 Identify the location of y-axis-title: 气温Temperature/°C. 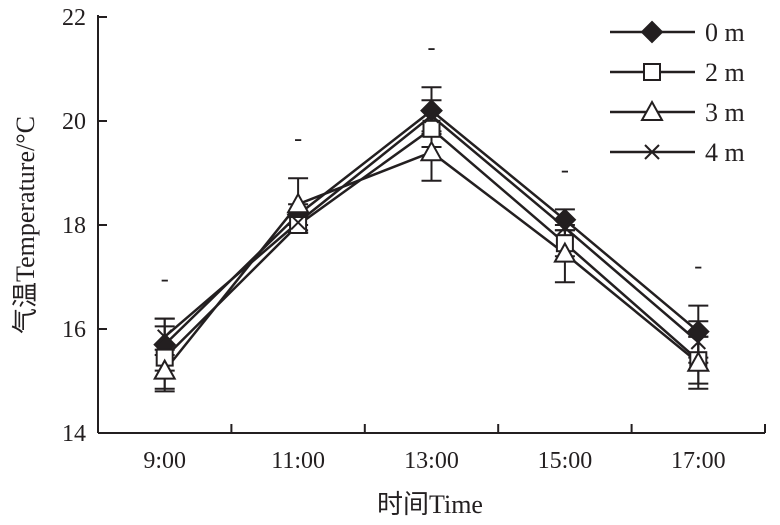
(25, 225).